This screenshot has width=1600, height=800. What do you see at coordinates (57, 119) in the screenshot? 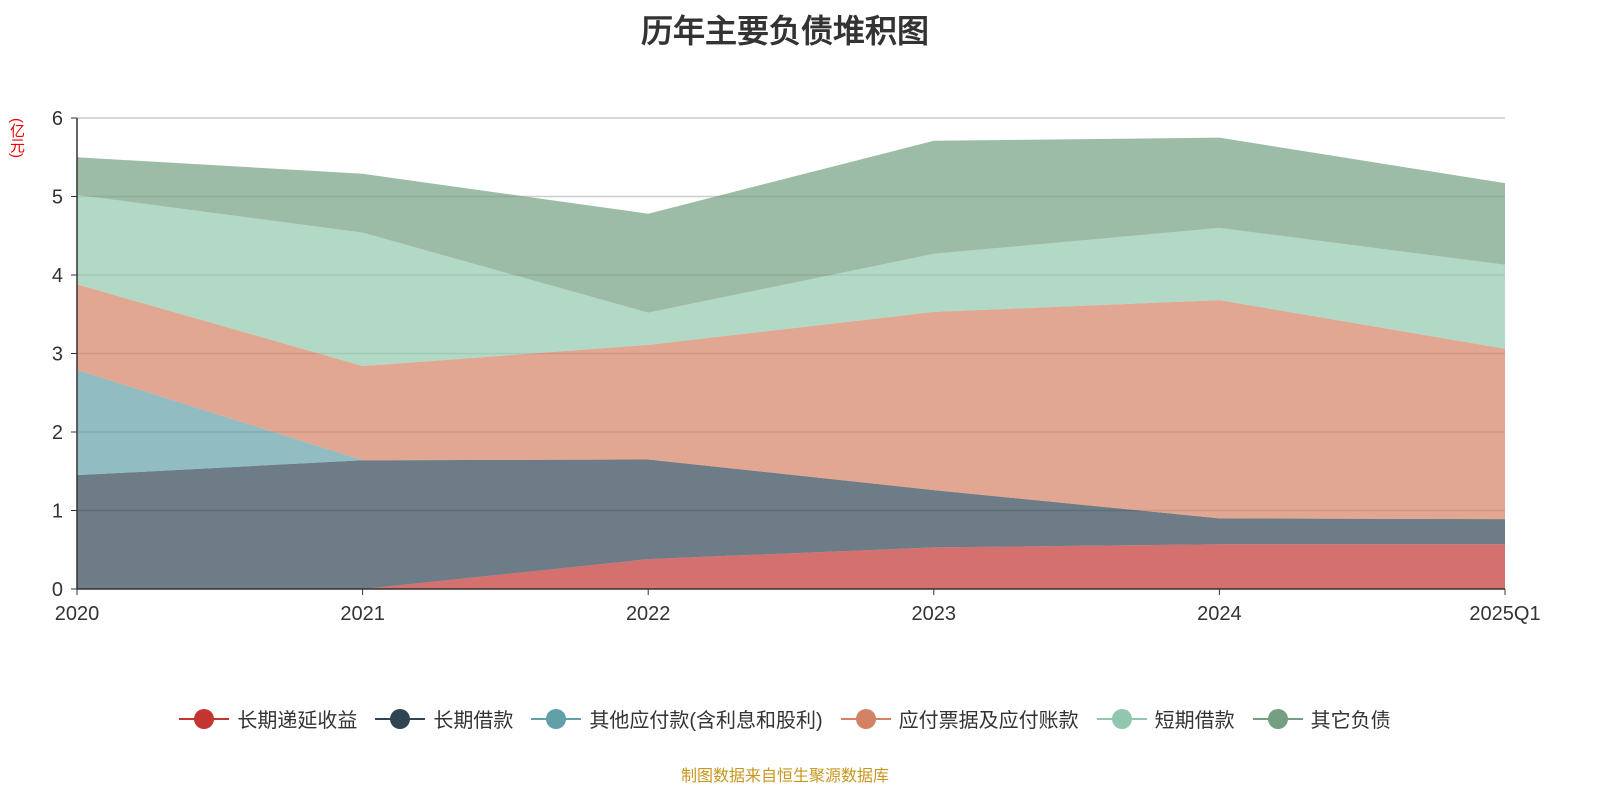
I see `y-tick-label: 6` at bounding box center [57, 119].